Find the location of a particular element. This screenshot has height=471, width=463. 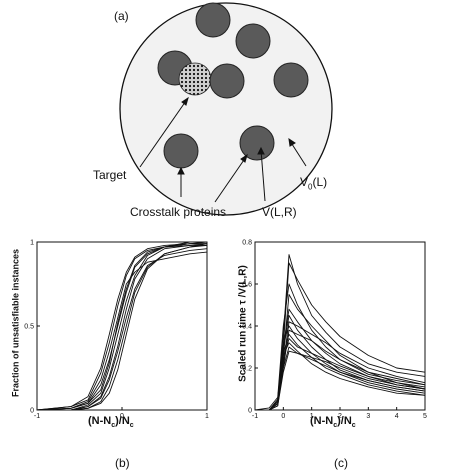

annotation-arrows is located at coordinates (223, 149).